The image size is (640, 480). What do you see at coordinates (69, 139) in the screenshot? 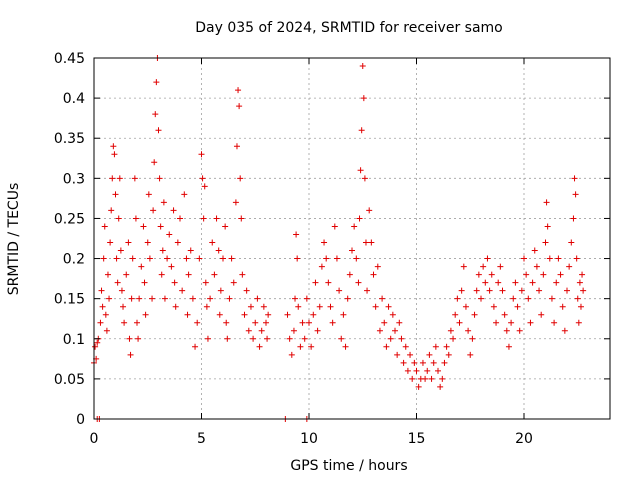
I see `y-tick-label: 0.35` at bounding box center [69, 139].